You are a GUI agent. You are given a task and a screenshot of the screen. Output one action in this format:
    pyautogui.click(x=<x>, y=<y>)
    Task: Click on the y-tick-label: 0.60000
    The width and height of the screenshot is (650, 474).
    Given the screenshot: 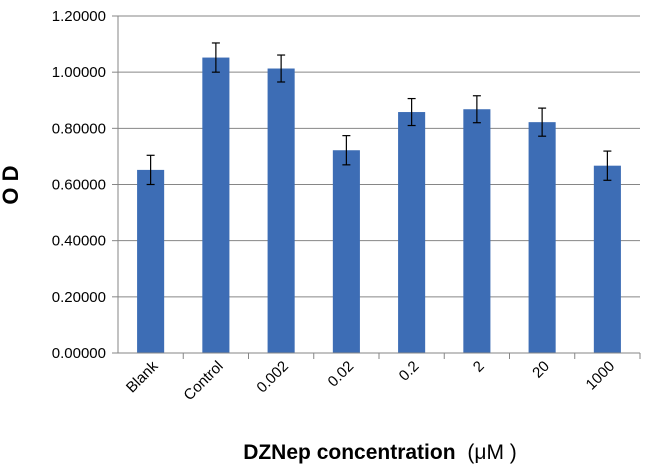 What is the action you would take?
    pyautogui.click(x=79, y=185)
    